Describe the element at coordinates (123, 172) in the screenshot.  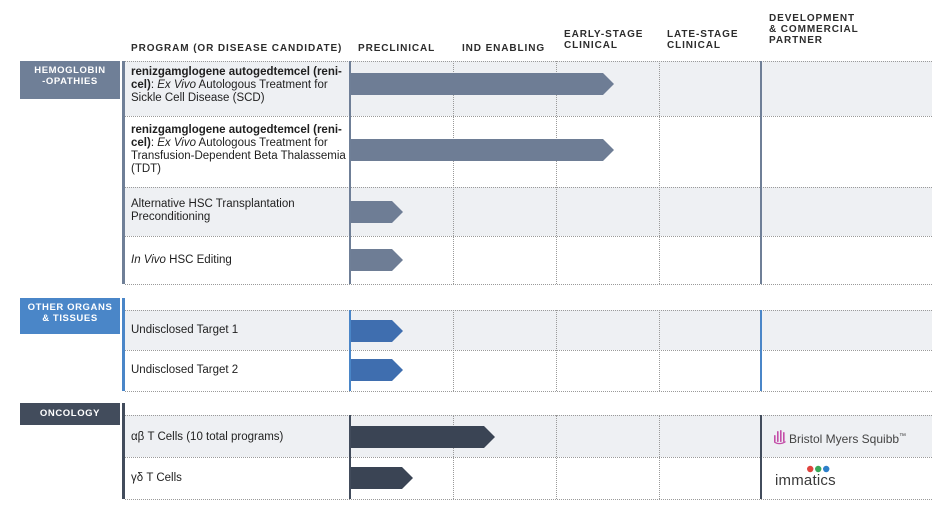
I see `section-bar-hemo` at that location.